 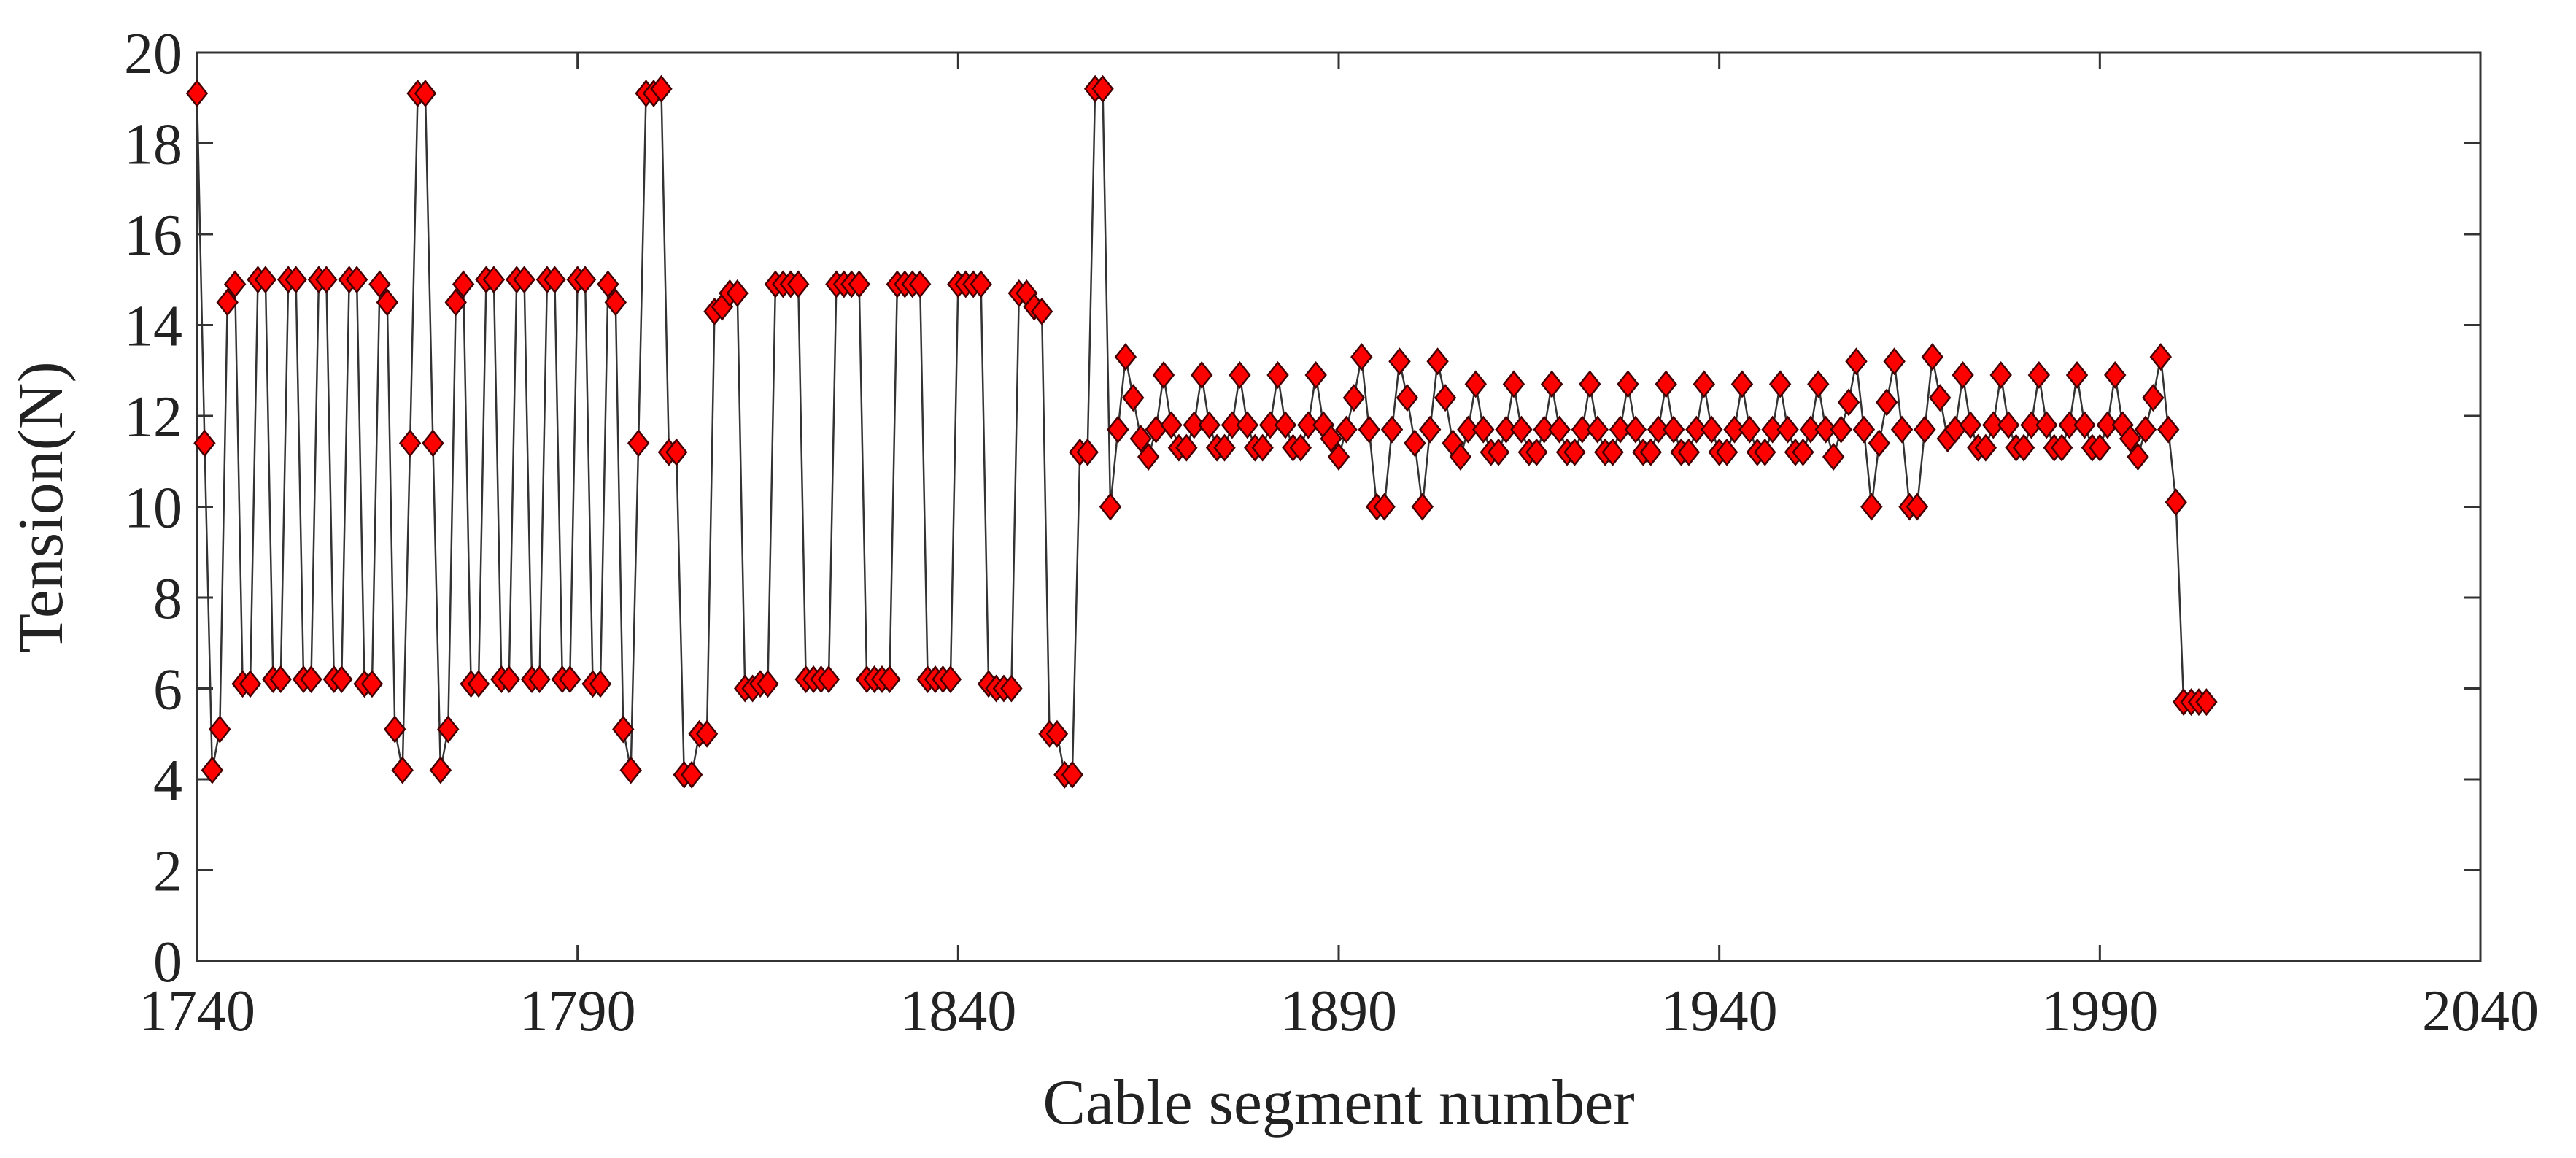 What do you see at coordinates (153, 145) in the screenshot?
I see `y-tick-label: 18` at bounding box center [153, 145].